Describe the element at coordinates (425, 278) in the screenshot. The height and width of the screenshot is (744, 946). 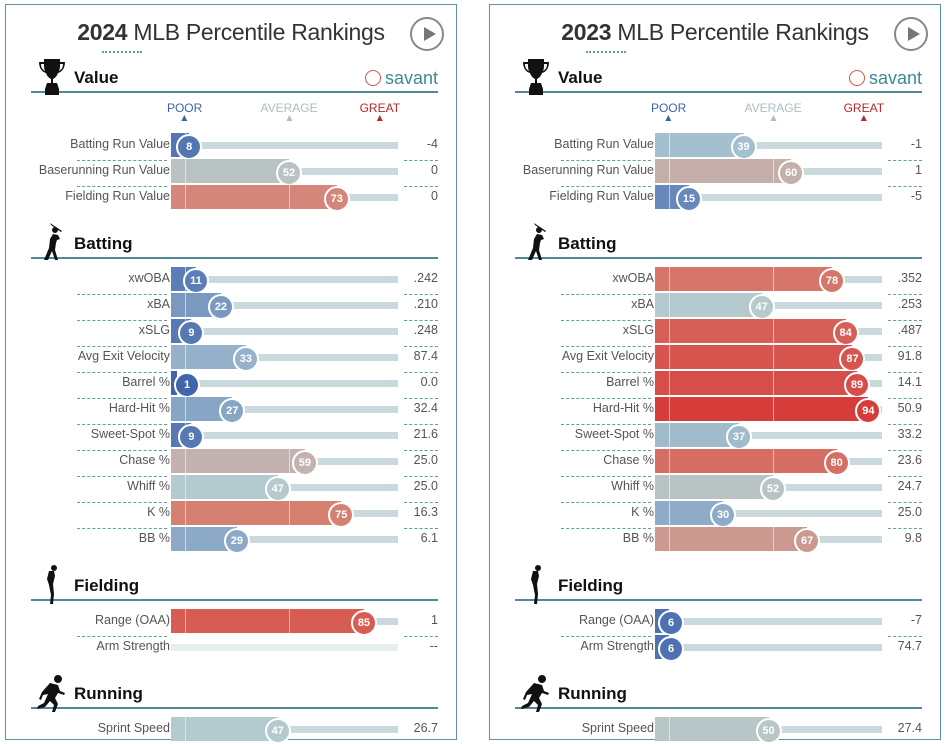
I see `metric-value: .242` at that location.